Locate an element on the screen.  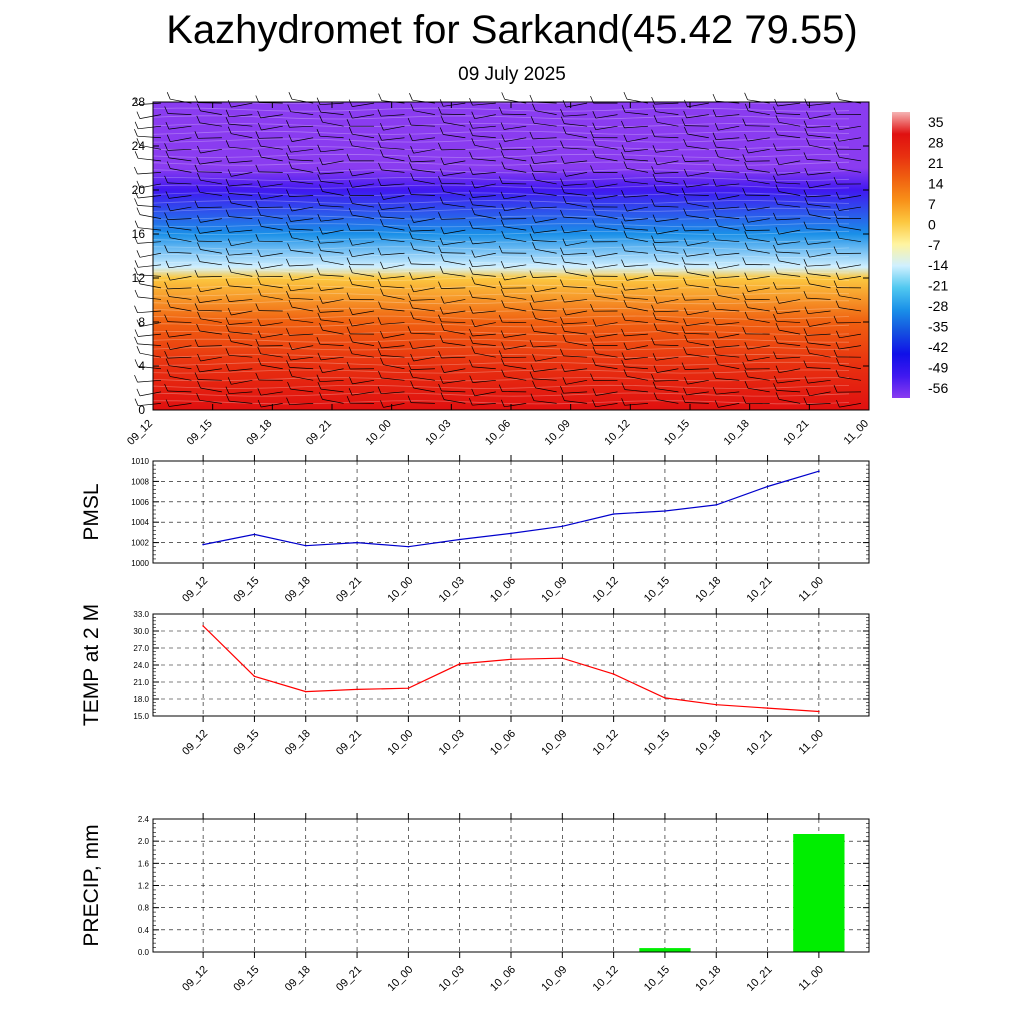
x-tick-label: 11_00 is located at coordinates (811, 743).